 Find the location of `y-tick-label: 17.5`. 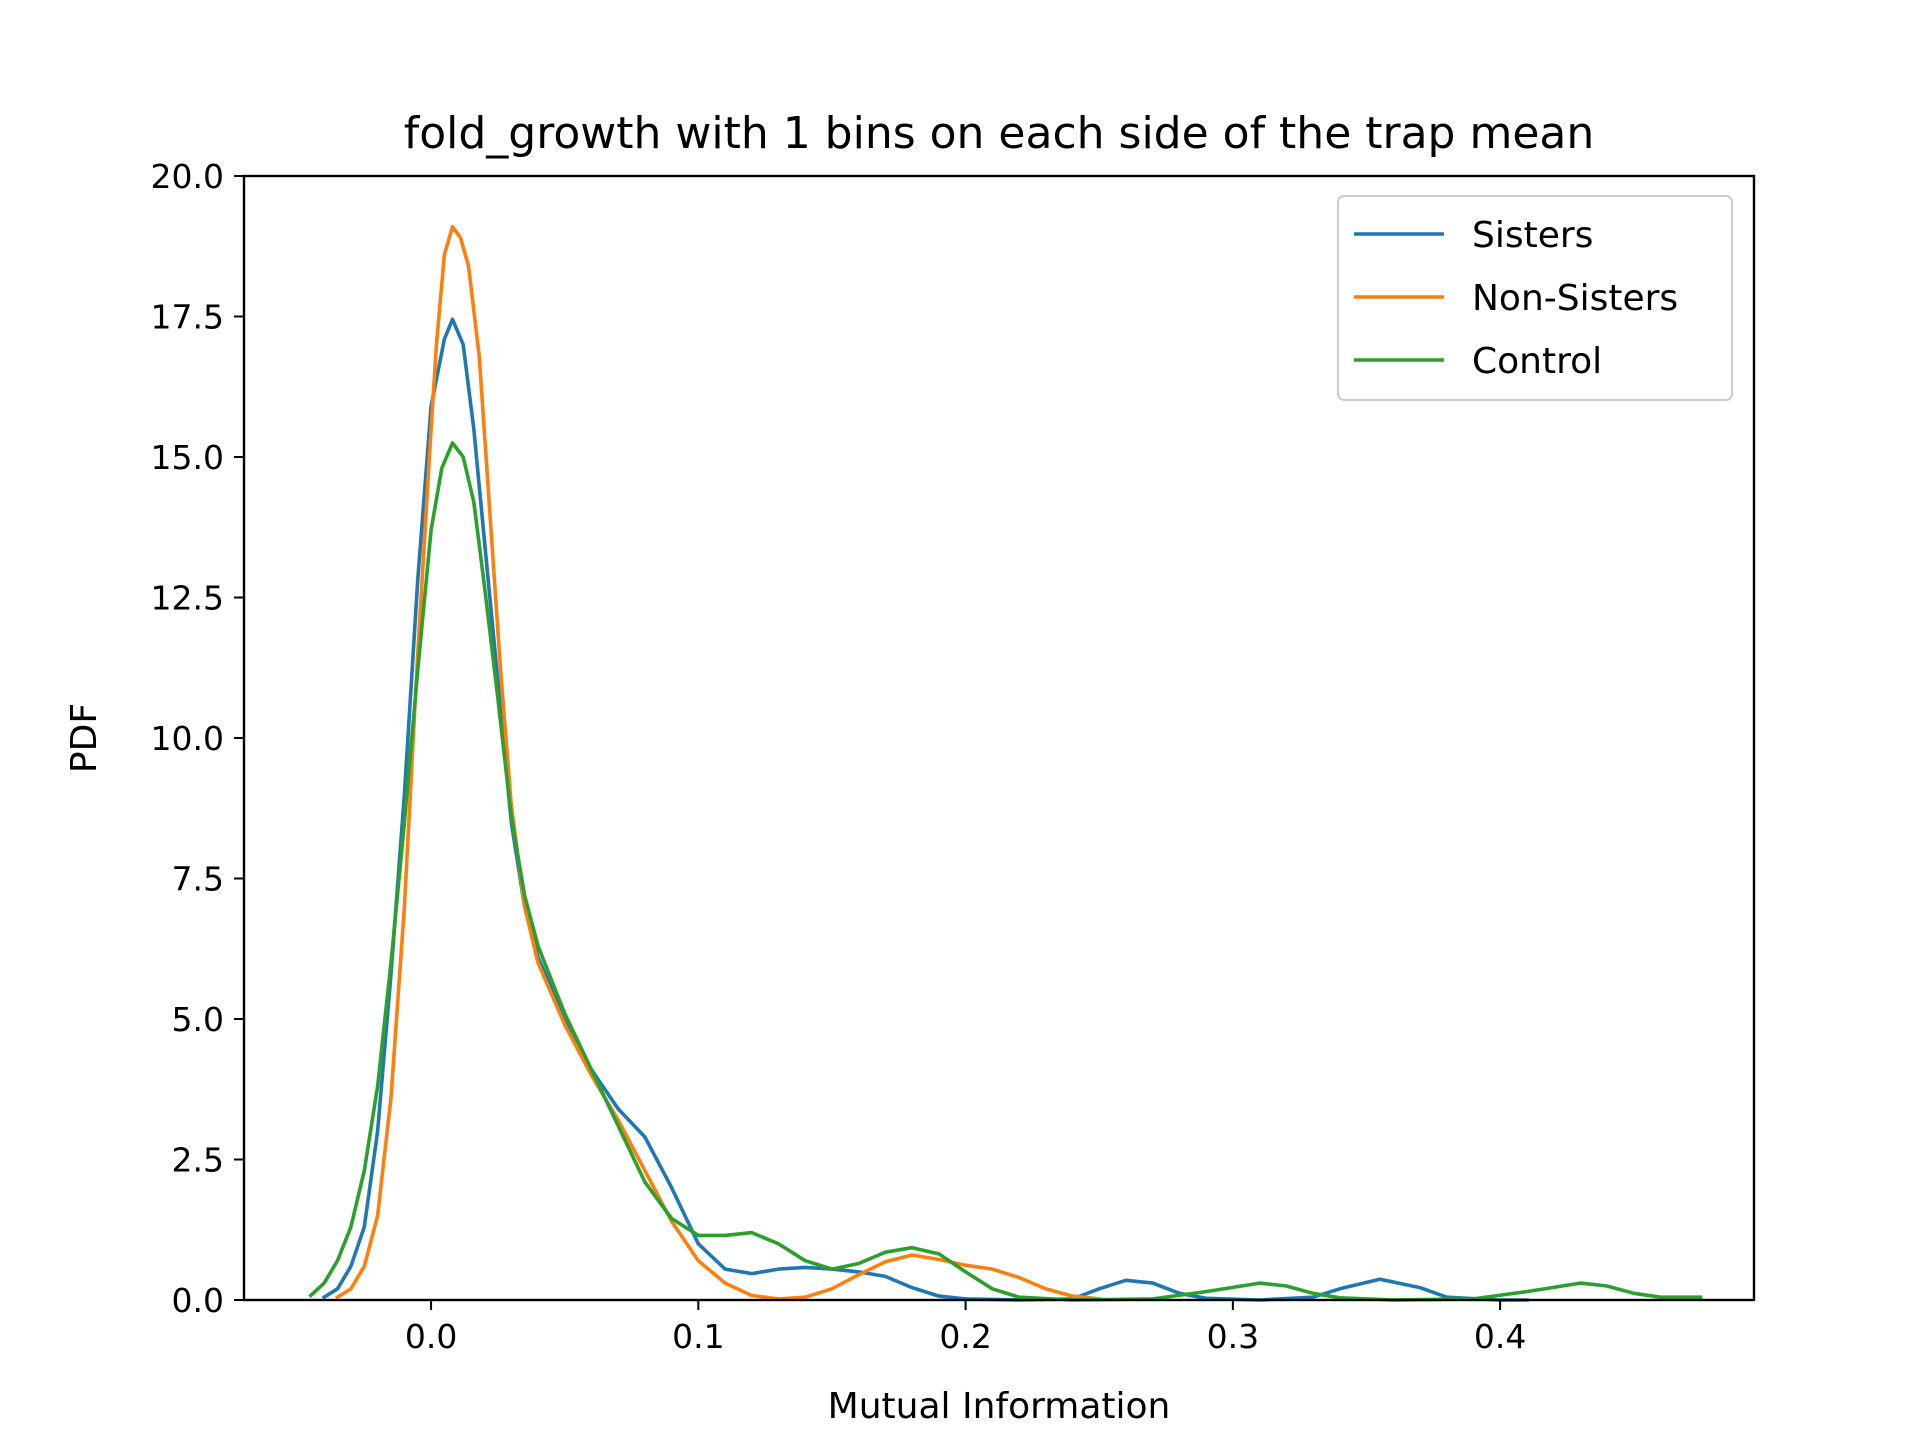

y-tick-label: 17.5 is located at coordinates (187, 317).